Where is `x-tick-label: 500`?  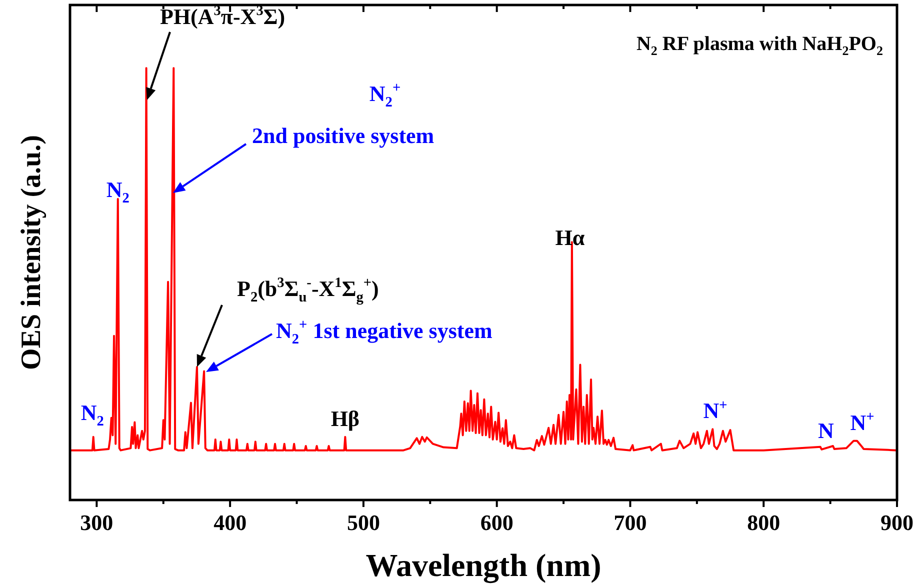
x-tick-label: 500 is located at coordinates (363, 522).